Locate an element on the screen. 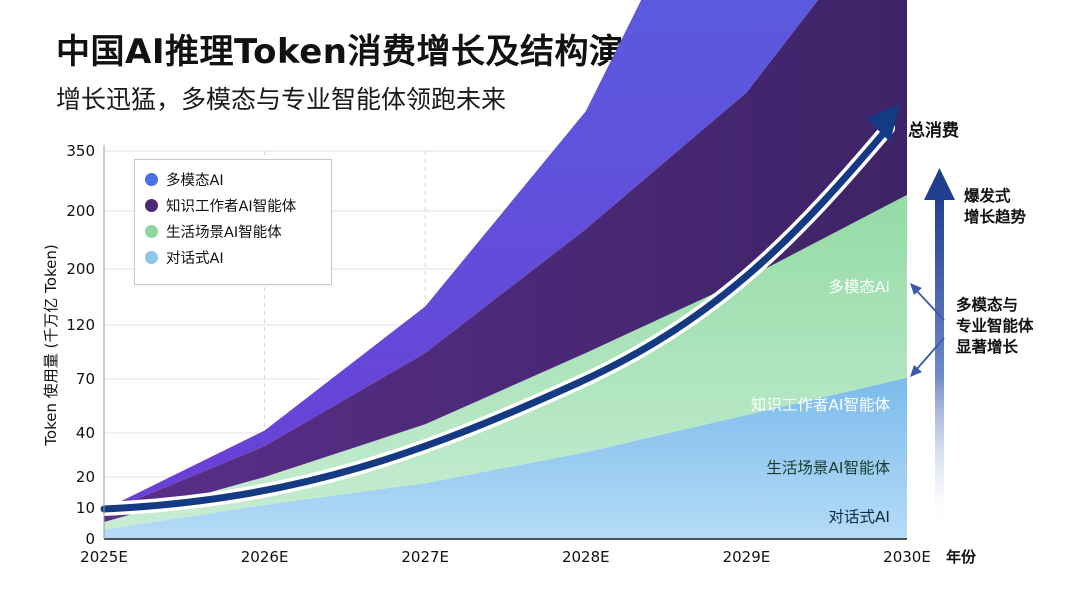  y-axis-label: Token 使用量 (千万亿 Token) is located at coordinates (51, 345).